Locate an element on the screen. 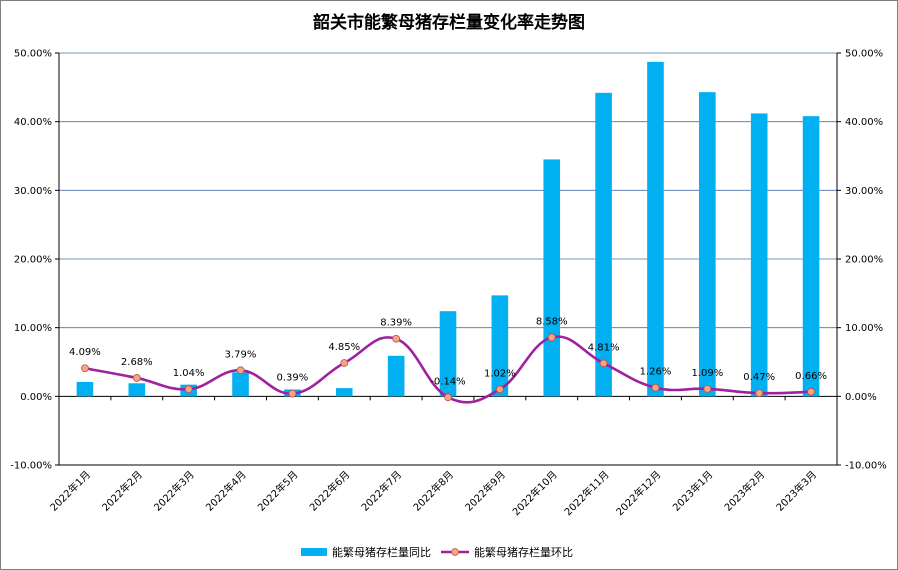 The image size is (898, 570). left-y-tick-label: 20.00% is located at coordinates (33, 260).